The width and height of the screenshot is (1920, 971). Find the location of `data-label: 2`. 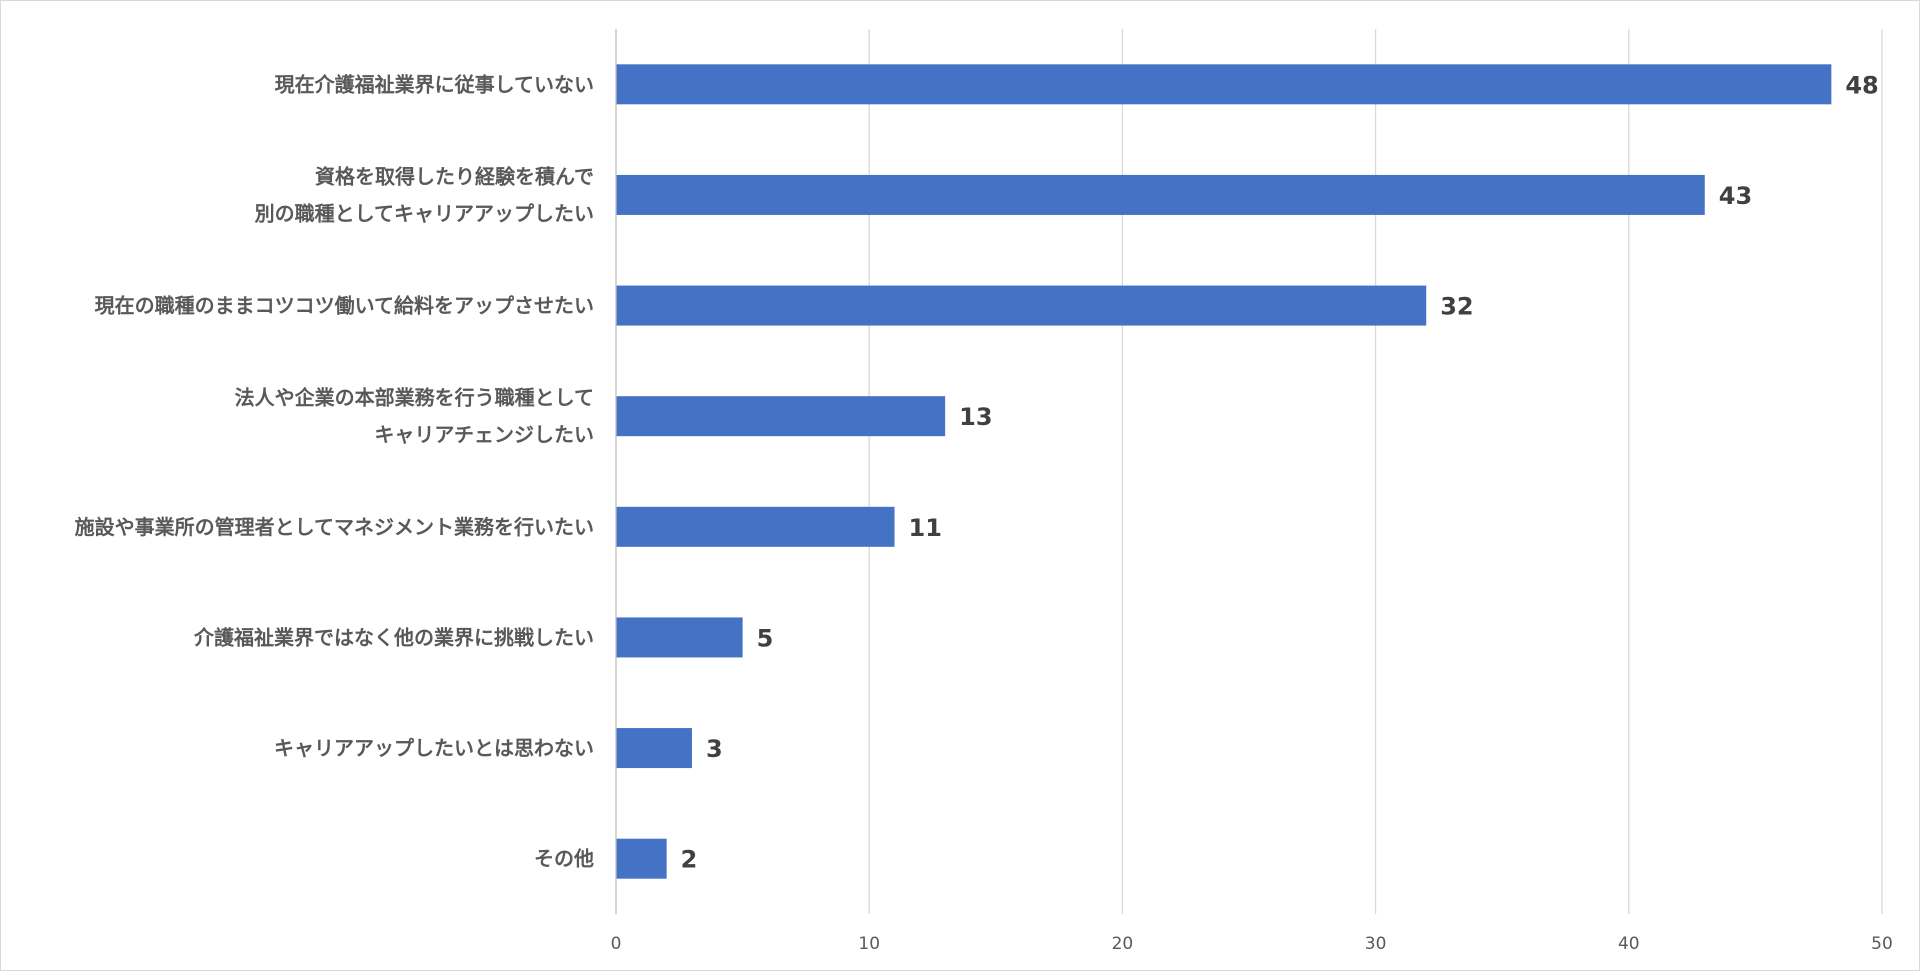

data-label: 2 is located at coordinates (689, 860).